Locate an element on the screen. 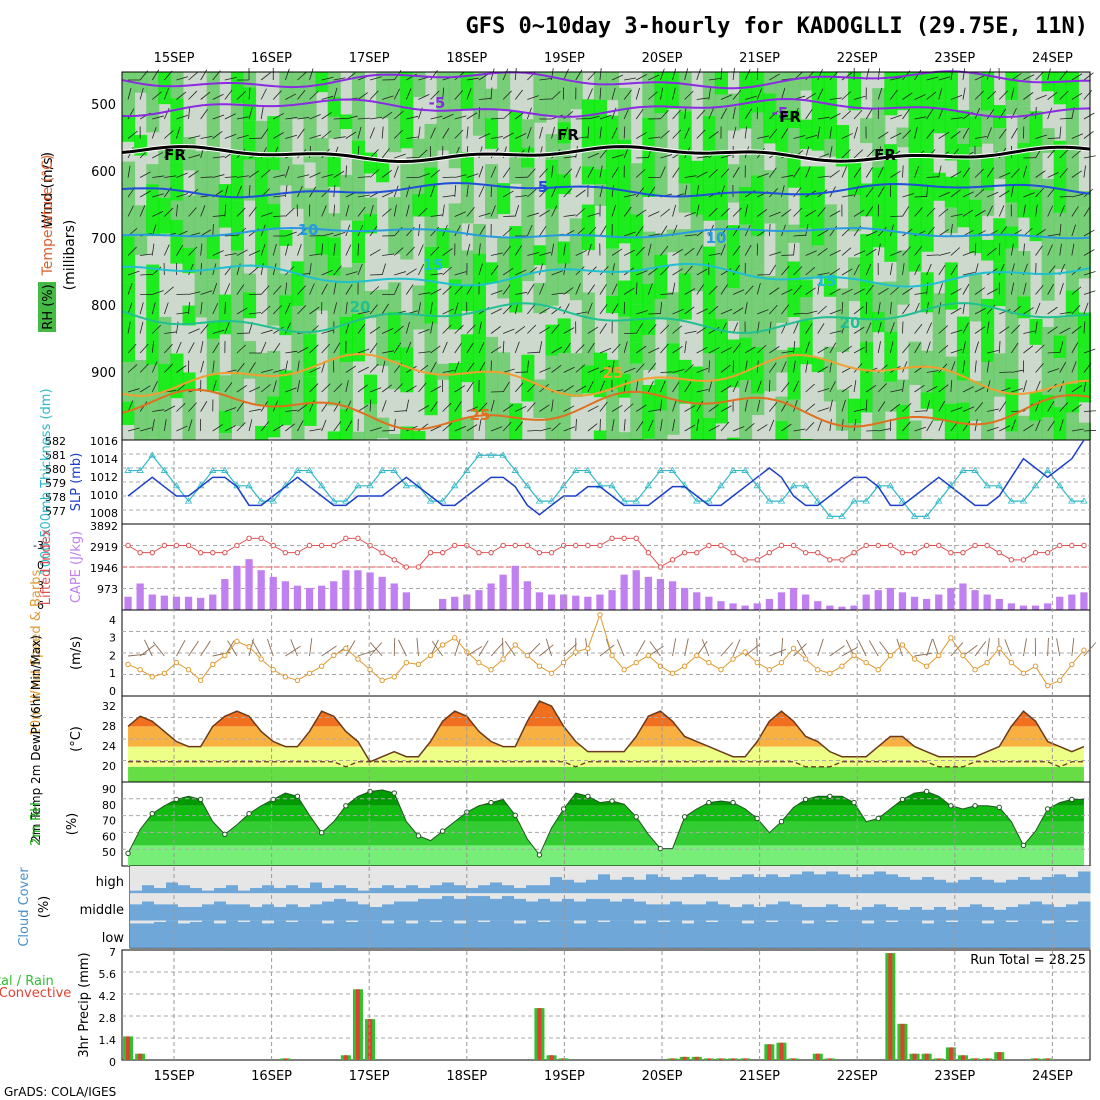 Image resolution: width=1100 pixels, height=1100 pixels. thickness-tick: 580 is located at coordinates (55, 469).